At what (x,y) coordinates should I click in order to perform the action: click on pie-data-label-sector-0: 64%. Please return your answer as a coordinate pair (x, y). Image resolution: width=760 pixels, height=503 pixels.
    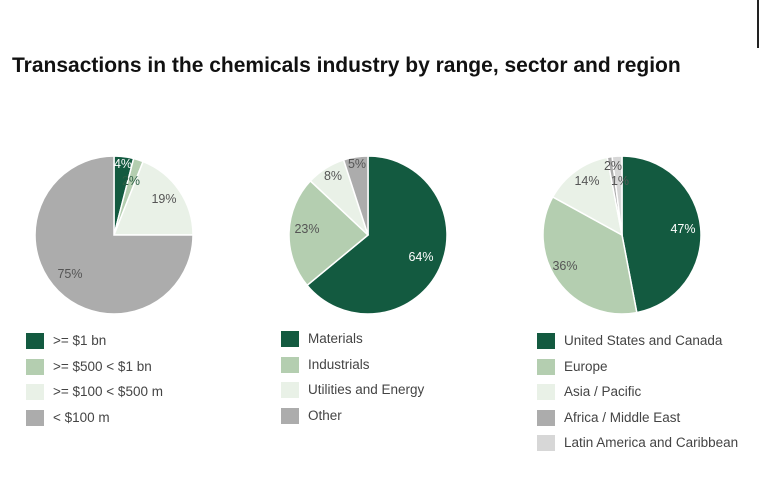
    Looking at the image, I should click on (420, 257).